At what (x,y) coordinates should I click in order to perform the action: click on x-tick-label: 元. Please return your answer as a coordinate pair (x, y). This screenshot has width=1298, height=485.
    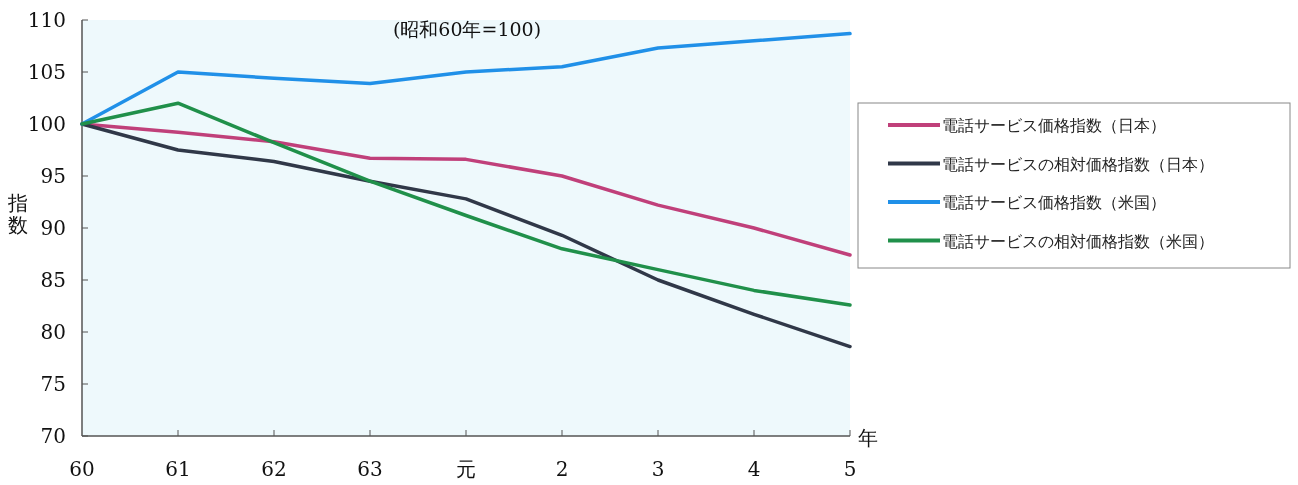
    Looking at the image, I should click on (466, 469).